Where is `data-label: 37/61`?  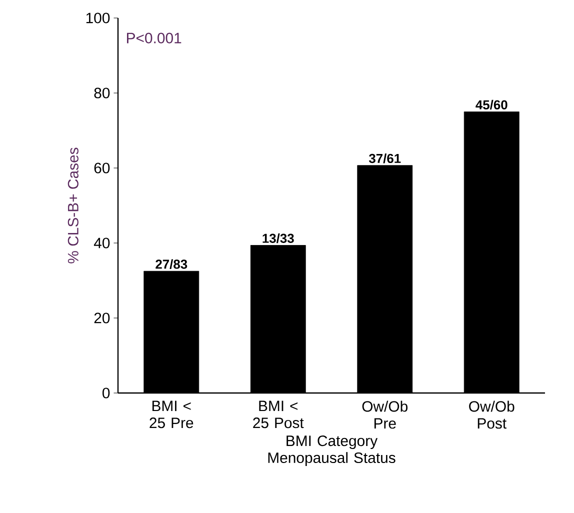
data-label: 37/61 is located at coordinates (384, 159).